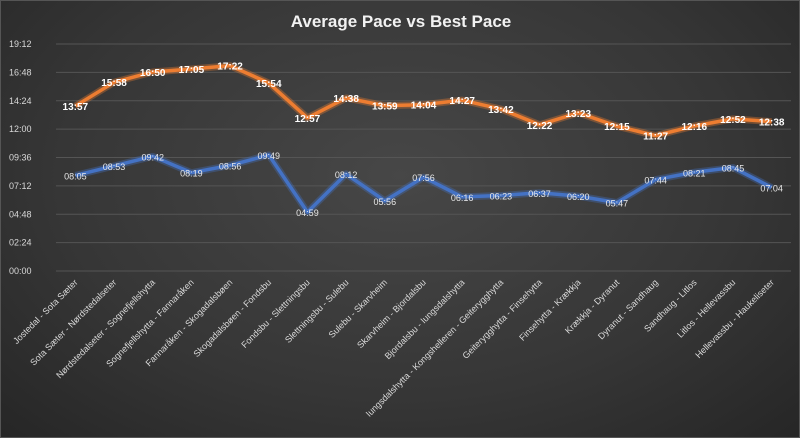  I want to click on y-tick-label: 14:24, so click(20, 101).